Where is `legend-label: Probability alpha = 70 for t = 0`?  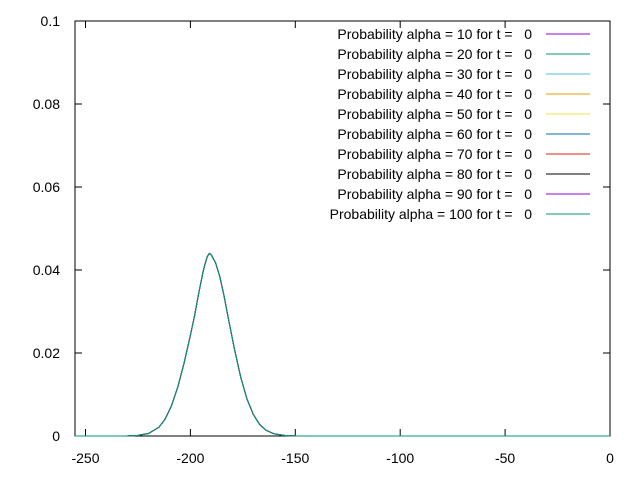 legend-label: Probability alpha = 70 for t = 0 is located at coordinates (434, 154).